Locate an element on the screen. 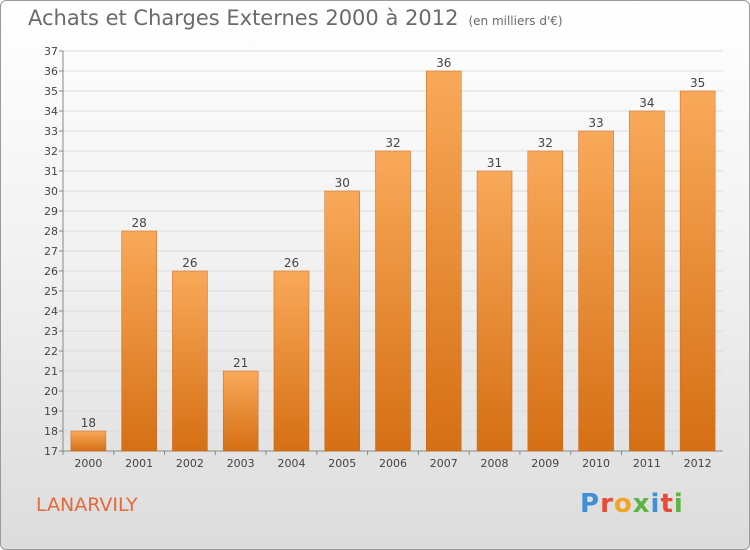 The image size is (750, 550). y-tick-label: 18 is located at coordinates (51, 431).